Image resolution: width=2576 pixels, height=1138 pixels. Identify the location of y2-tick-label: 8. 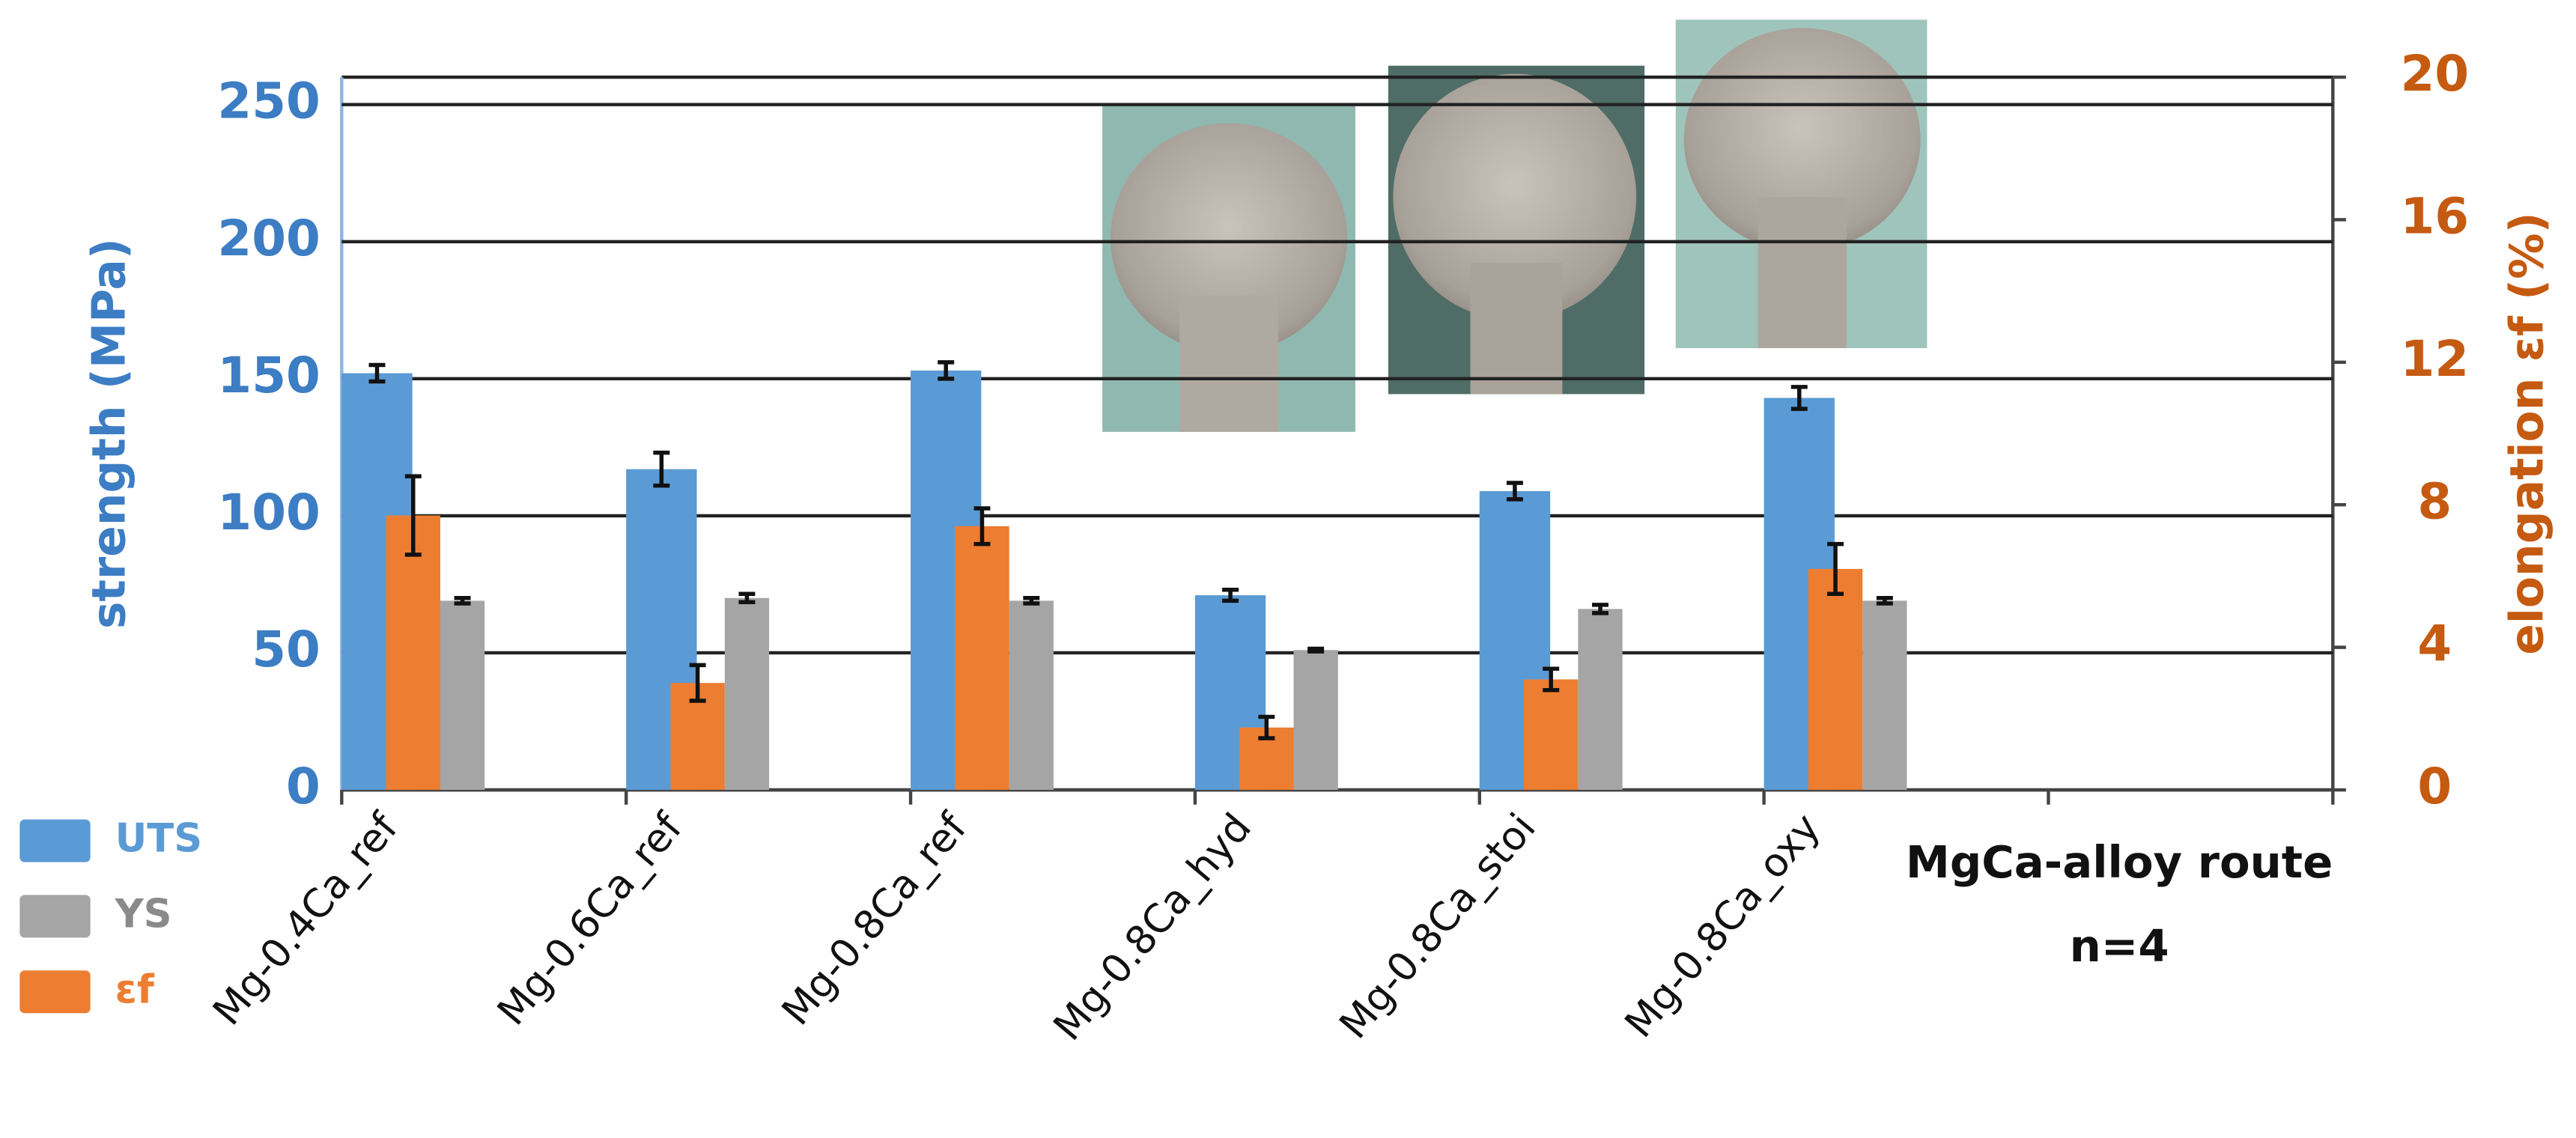
(2434, 501).